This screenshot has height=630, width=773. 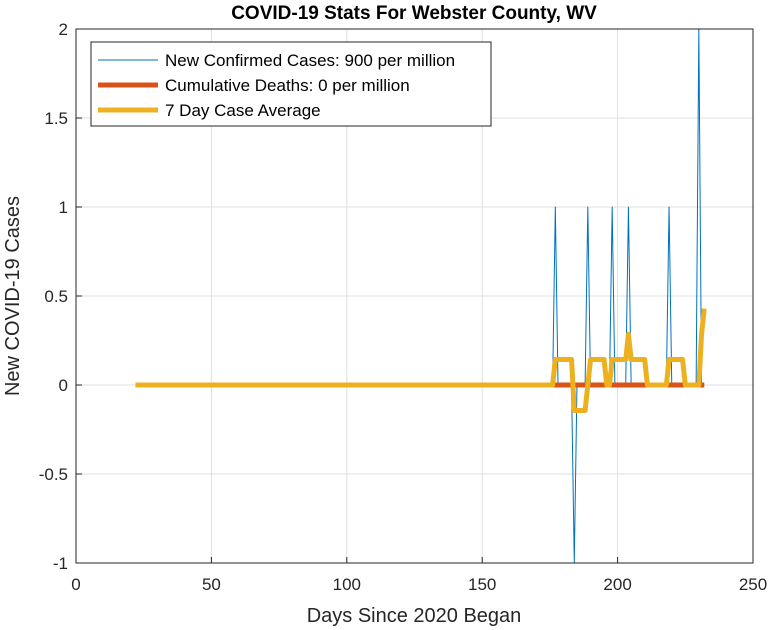 What do you see at coordinates (13, 296) in the screenshot?
I see `y-axis-label: New COVID-19 Cases` at bounding box center [13, 296].